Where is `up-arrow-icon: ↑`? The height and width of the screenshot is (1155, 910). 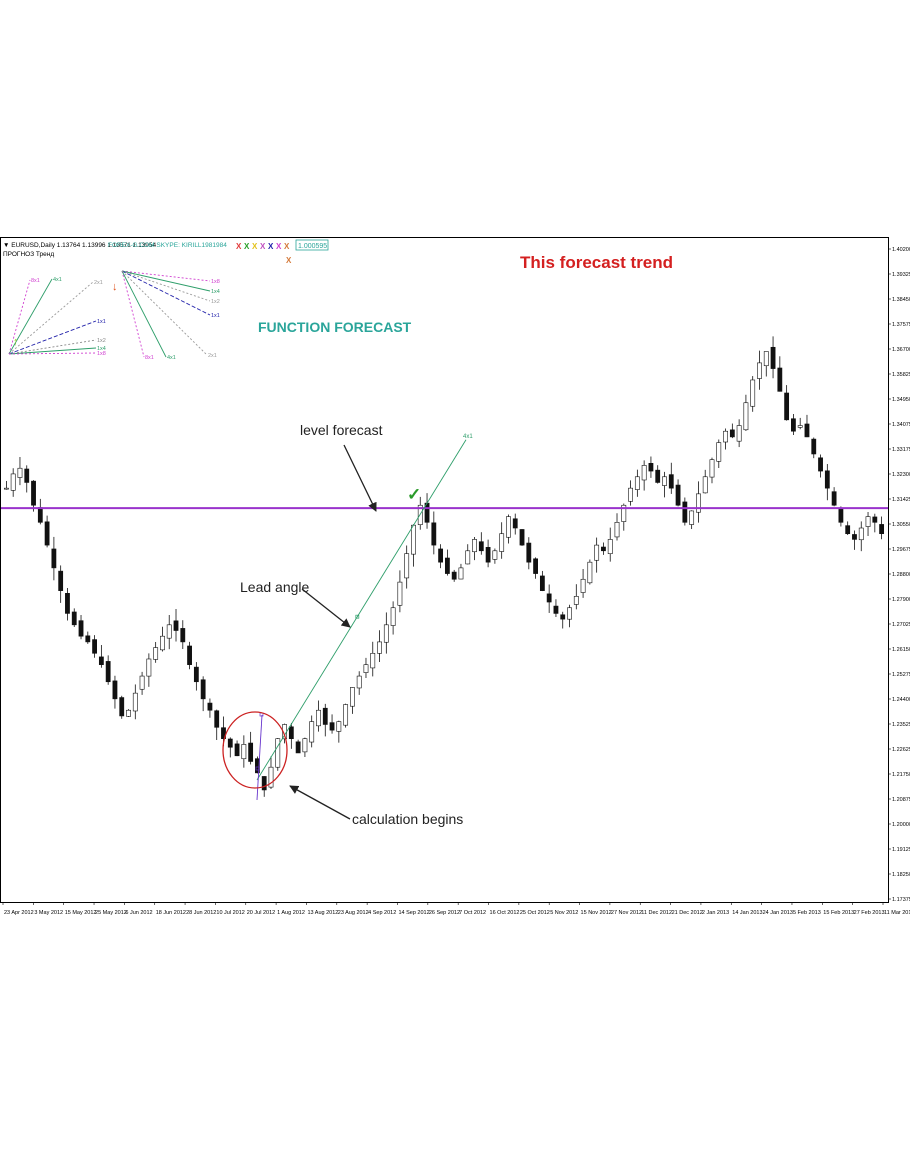 up-arrow-icon: ↑ is located at coordinates (16, 342).